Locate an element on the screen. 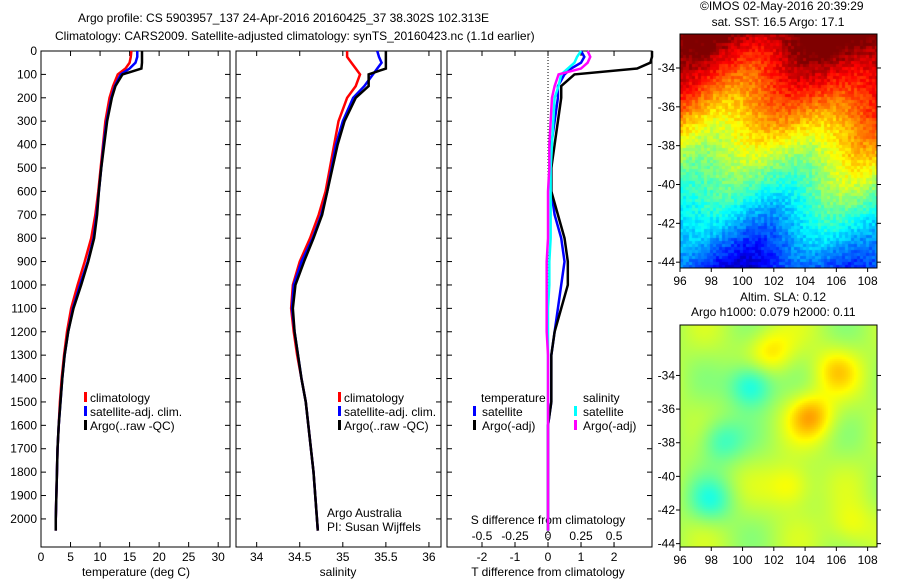 This screenshot has width=900, height=580. sst-map-title: sat. SST: 16.5 Argo: 17.1 is located at coordinates (778, 22).